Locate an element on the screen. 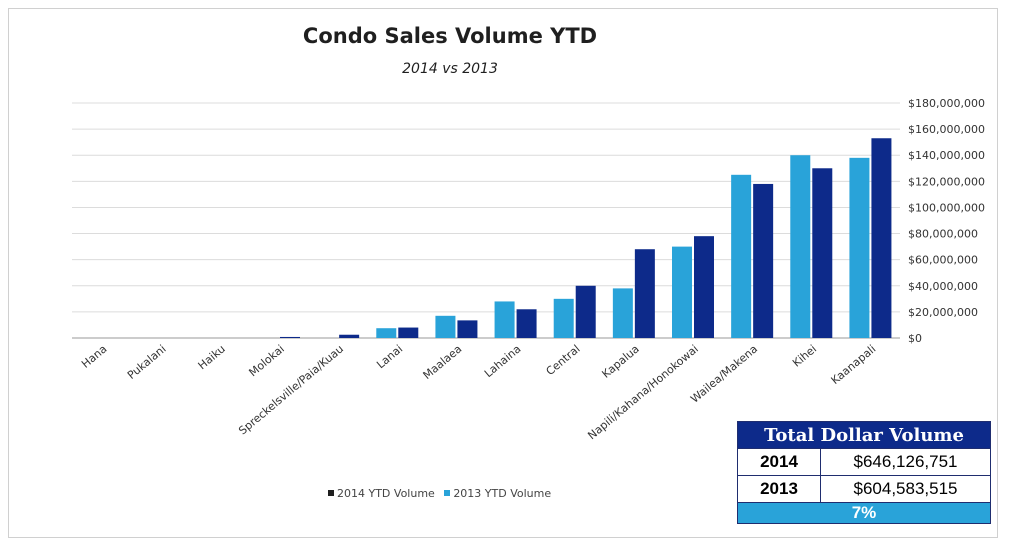  x-tick-label: Maalaea is located at coordinates (443, 362).